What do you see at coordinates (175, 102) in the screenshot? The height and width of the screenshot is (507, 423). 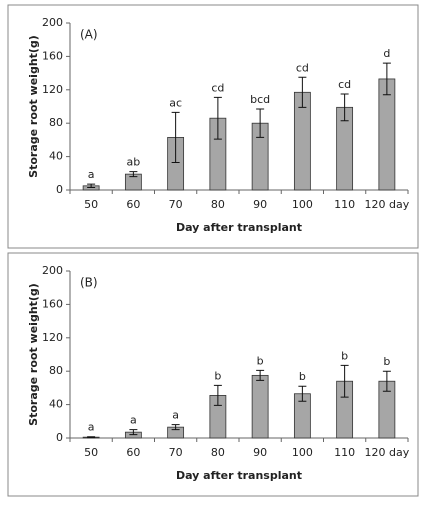 I see `significance-label: ac` at bounding box center [175, 102].